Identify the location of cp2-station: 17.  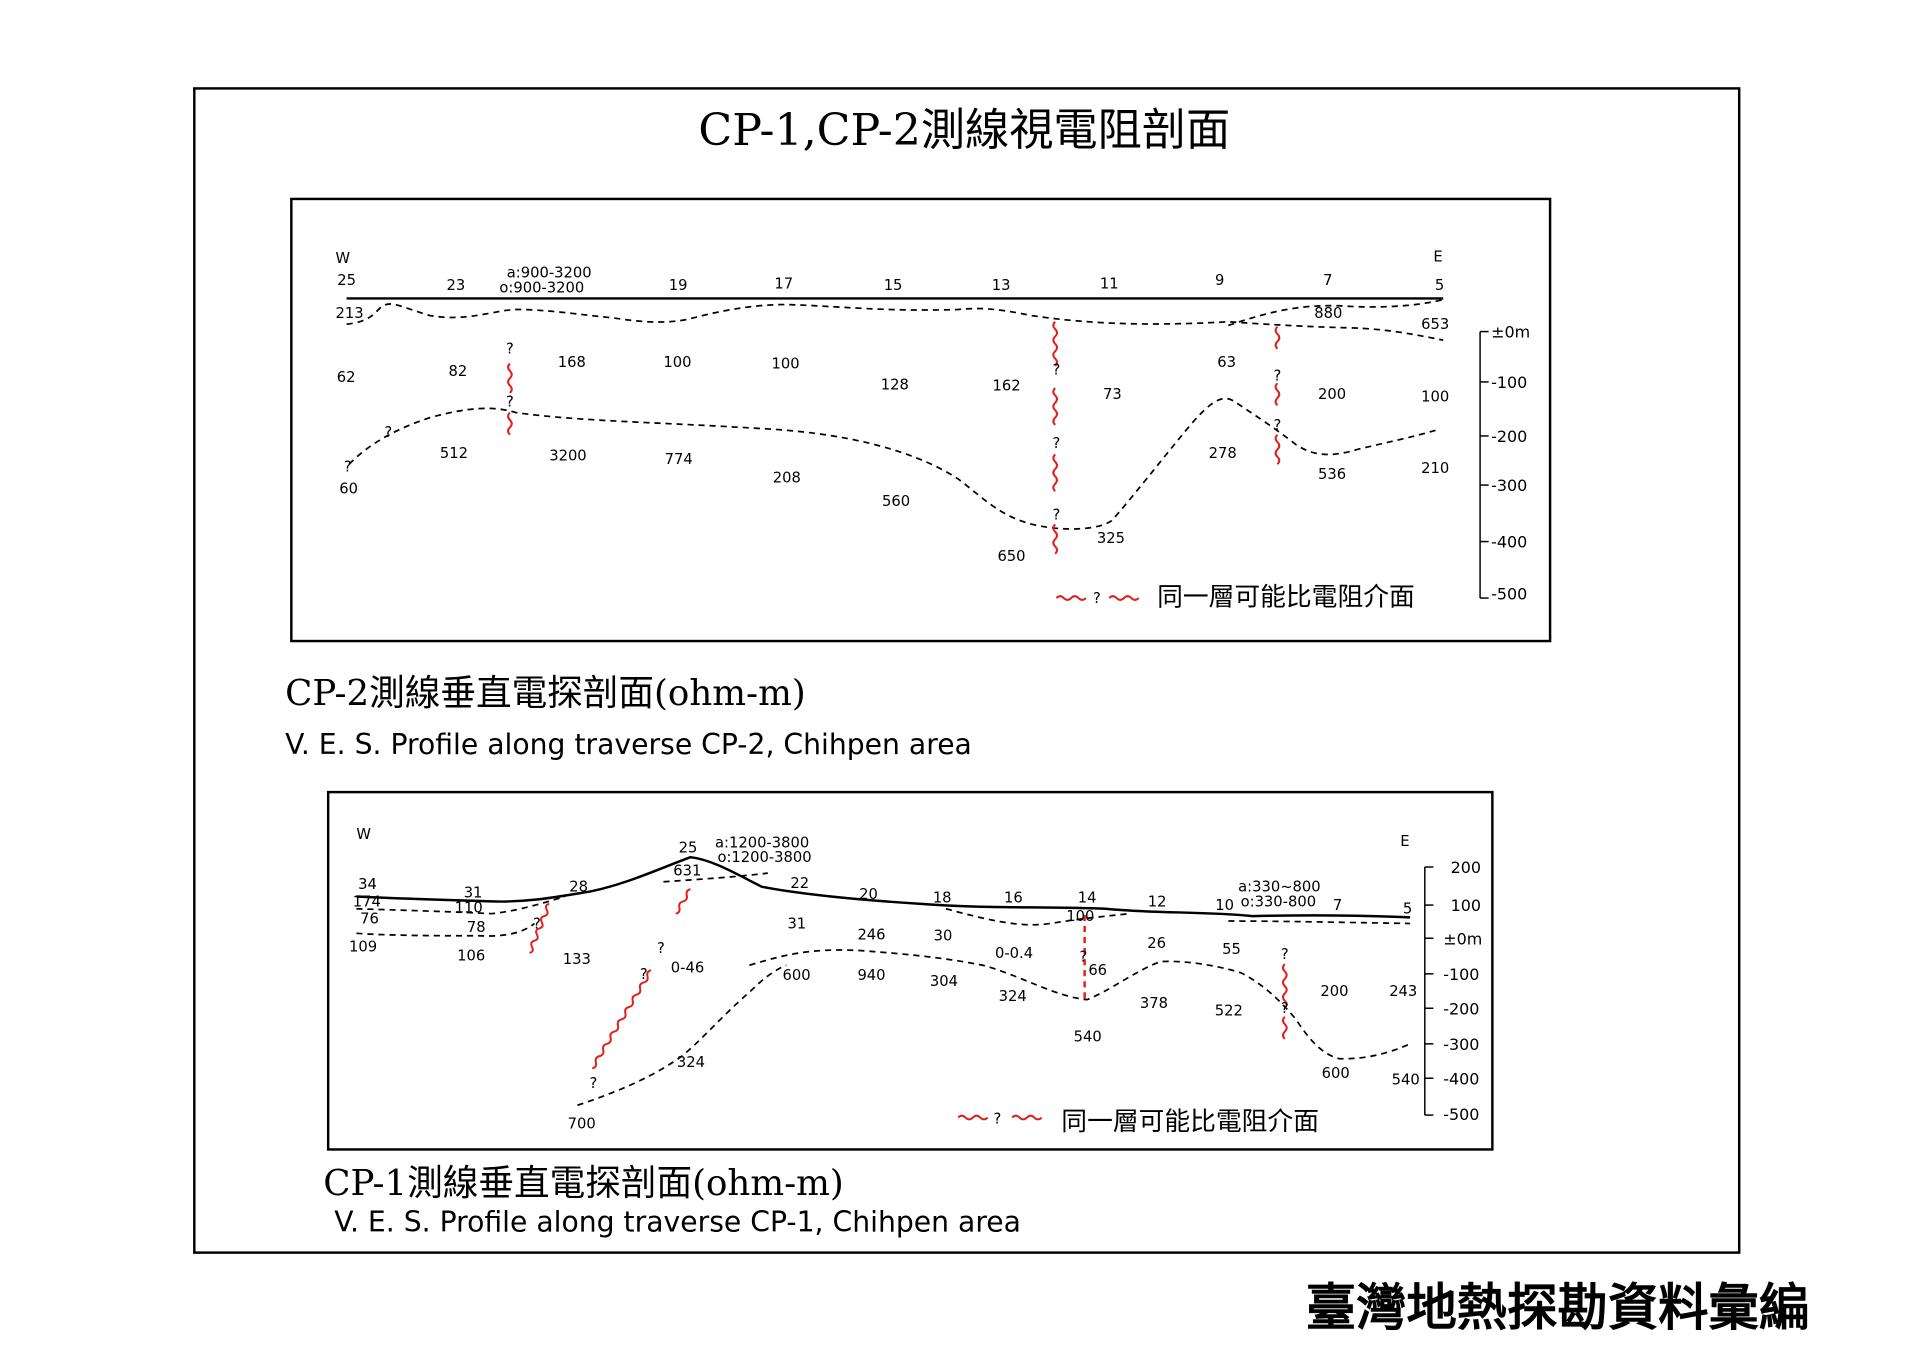
(783, 284).